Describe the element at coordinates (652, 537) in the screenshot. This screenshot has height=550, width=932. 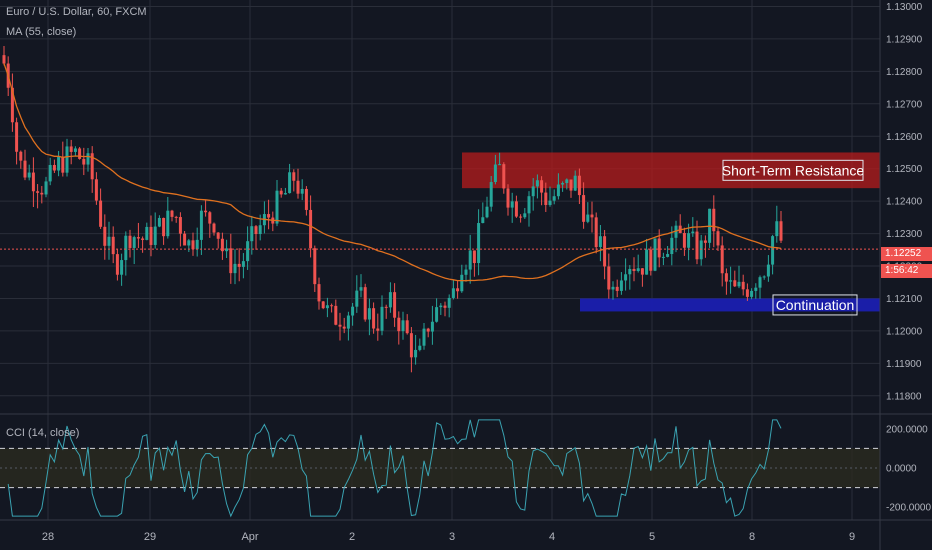
I see `time-tick-label: 5` at that location.